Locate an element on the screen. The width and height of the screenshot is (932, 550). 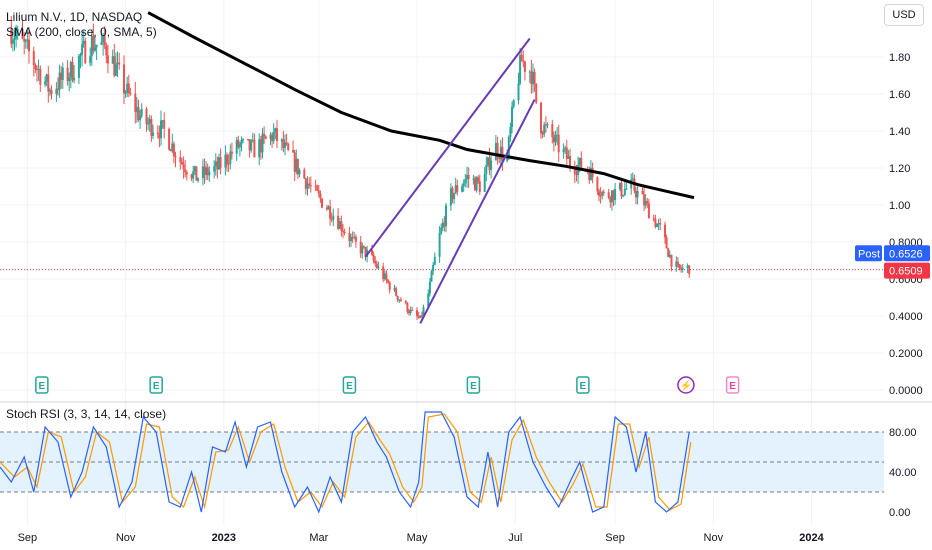
currency-button: USD is located at coordinates (904, 15).